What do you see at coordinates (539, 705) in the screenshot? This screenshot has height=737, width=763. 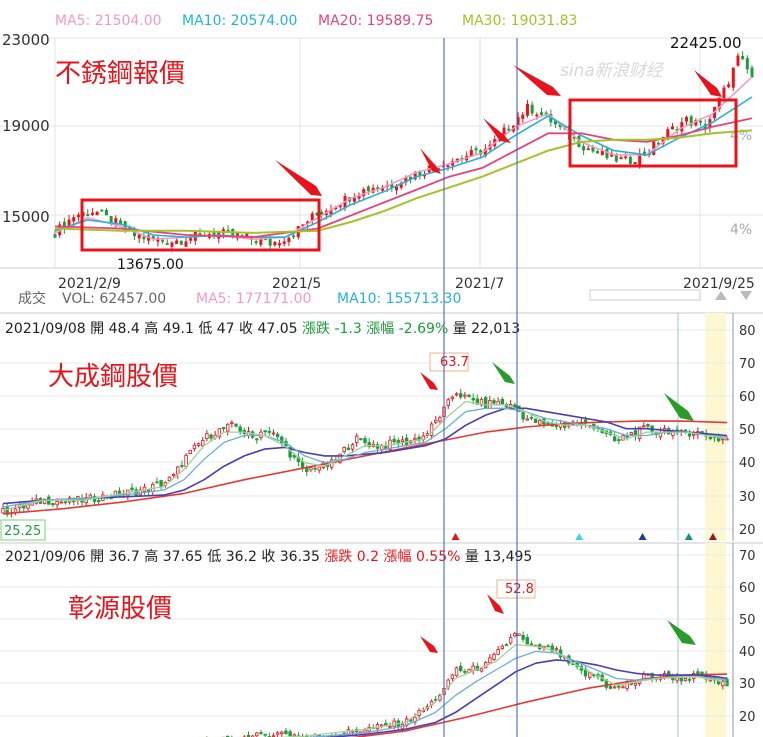 I see `line-ma-long` at bounding box center [539, 705].